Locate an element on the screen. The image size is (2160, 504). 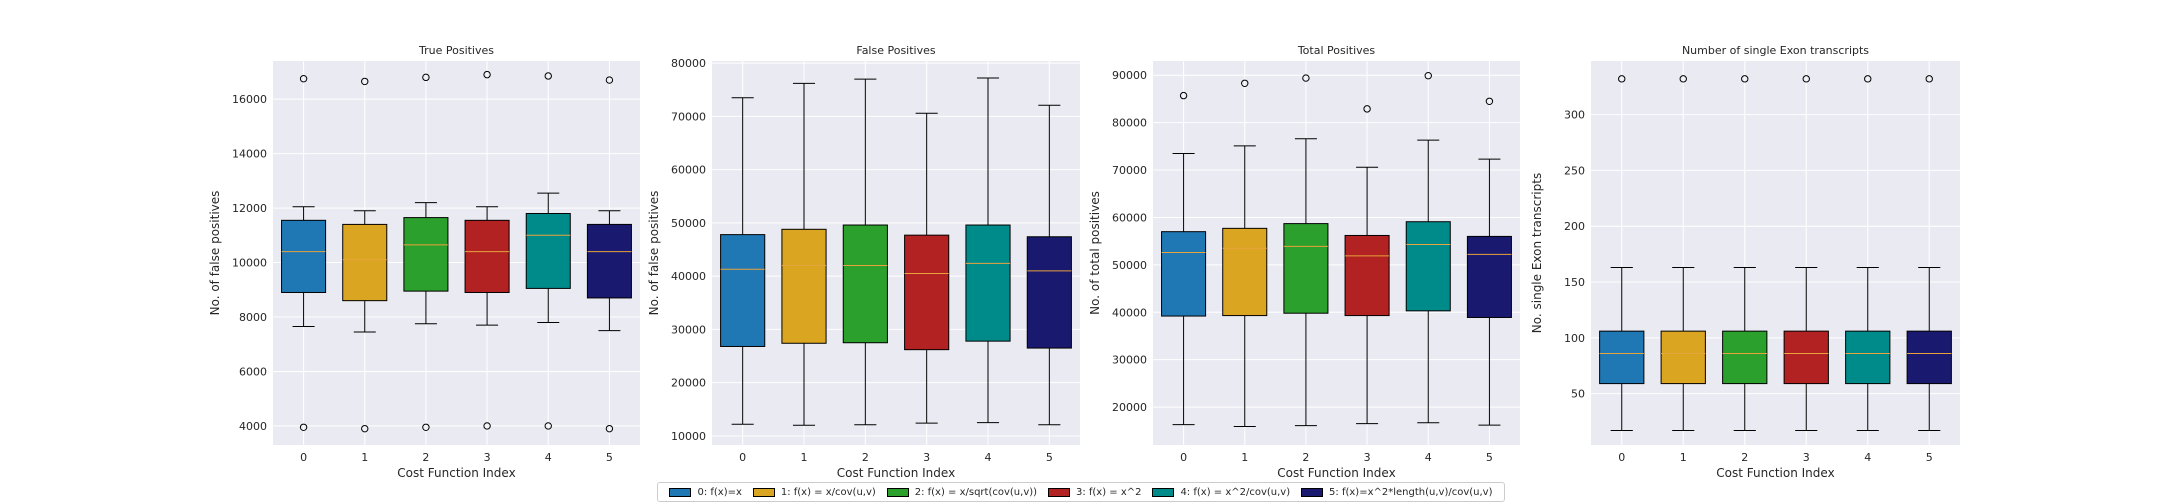
panel-2-box-4-body is located at coordinates (1428, 266).